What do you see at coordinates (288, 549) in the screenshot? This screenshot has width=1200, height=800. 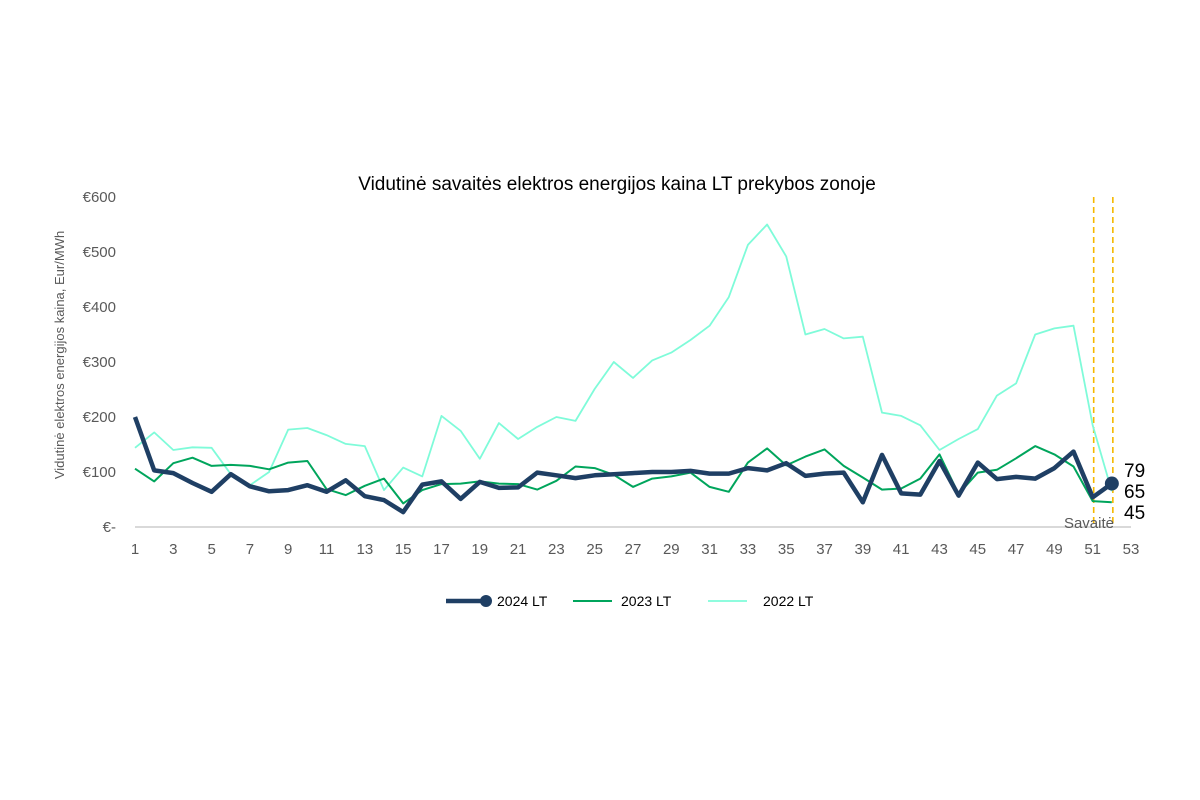 I see `x-tick-label: 9` at bounding box center [288, 549].